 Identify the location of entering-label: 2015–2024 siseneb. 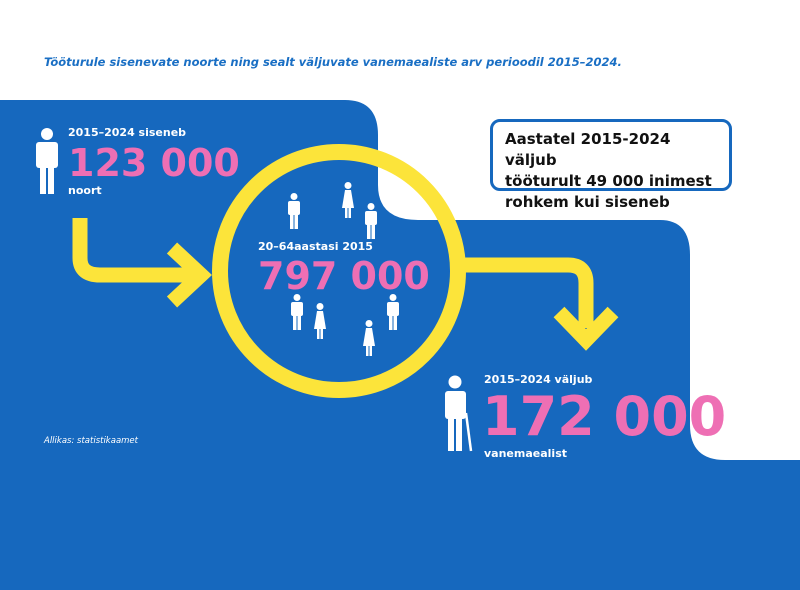
(127, 132).